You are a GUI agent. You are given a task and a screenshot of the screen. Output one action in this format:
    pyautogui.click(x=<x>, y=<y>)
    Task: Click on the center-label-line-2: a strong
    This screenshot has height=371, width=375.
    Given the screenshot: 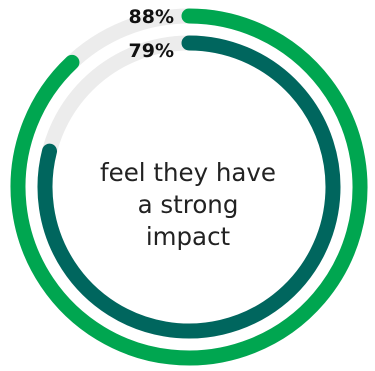 What is the action you would take?
    pyautogui.click(x=188, y=204)
    